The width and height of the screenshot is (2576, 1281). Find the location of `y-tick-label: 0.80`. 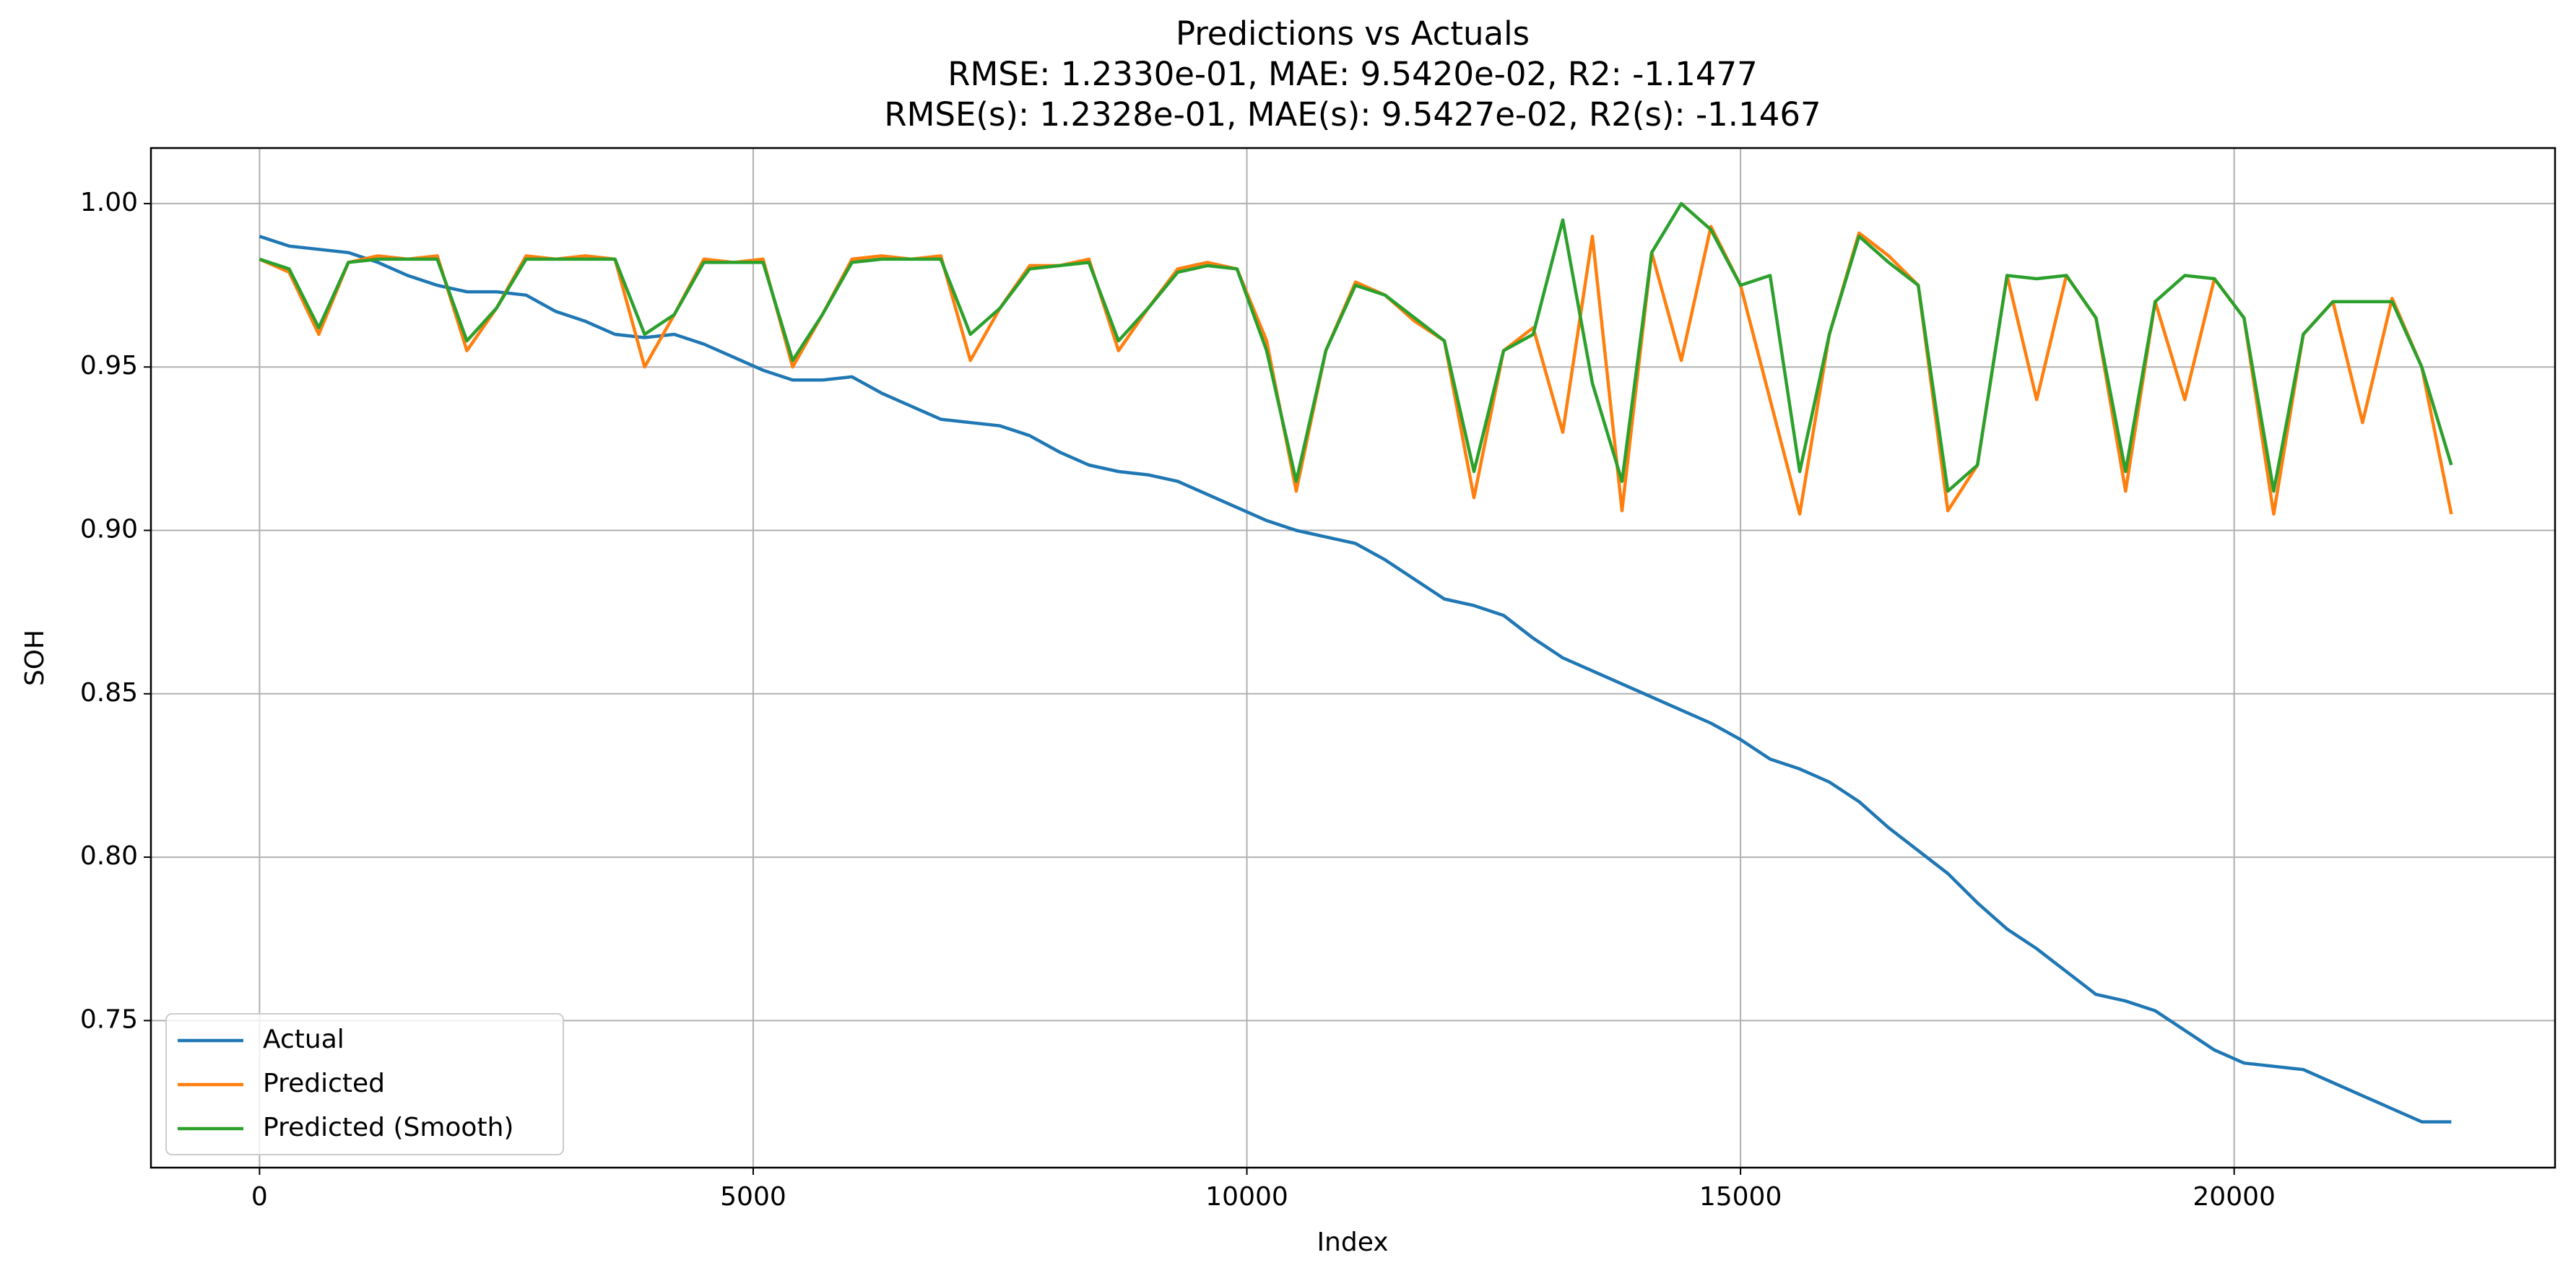

y-tick-label: 0.80 is located at coordinates (109, 856).